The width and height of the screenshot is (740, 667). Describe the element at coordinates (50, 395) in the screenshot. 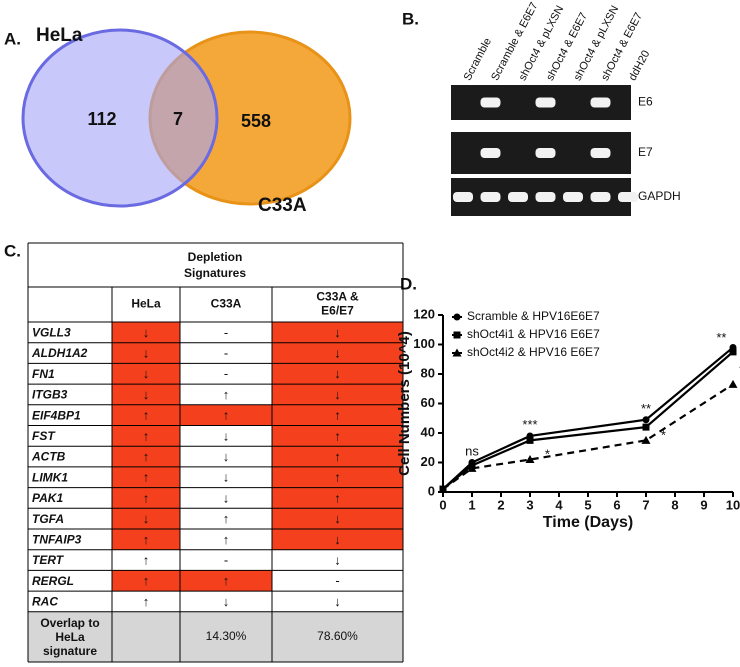

I see `gene-name: ITGB3` at that location.